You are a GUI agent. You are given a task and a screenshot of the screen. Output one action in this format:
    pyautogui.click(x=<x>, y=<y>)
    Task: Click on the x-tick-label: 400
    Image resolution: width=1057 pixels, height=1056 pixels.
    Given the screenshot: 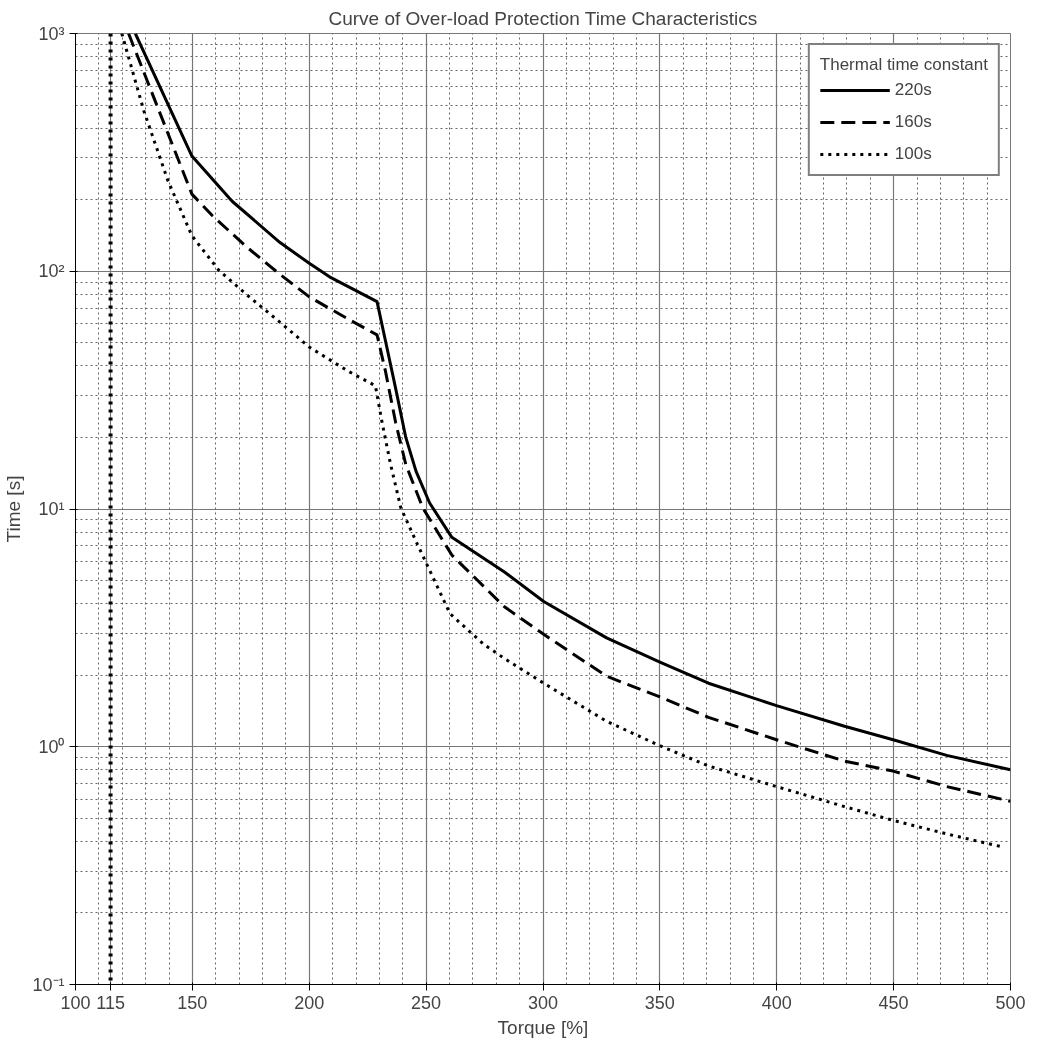 What is the action you would take?
    pyautogui.click(x=776, y=1002)
    